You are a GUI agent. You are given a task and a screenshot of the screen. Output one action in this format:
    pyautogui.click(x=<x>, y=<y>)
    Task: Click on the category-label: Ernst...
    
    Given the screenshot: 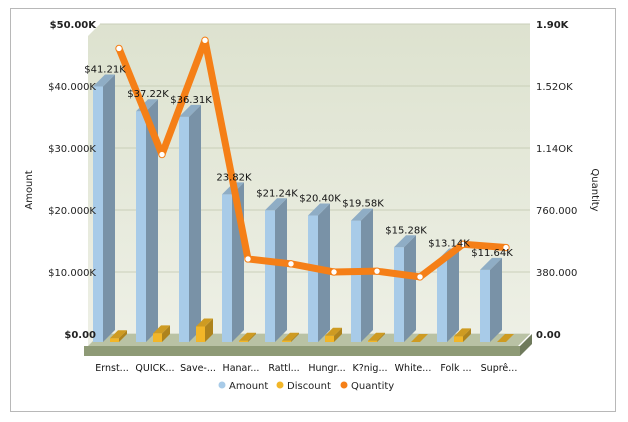 What is the action you would take?
    pyautogui.click(x=112, y=368)
    